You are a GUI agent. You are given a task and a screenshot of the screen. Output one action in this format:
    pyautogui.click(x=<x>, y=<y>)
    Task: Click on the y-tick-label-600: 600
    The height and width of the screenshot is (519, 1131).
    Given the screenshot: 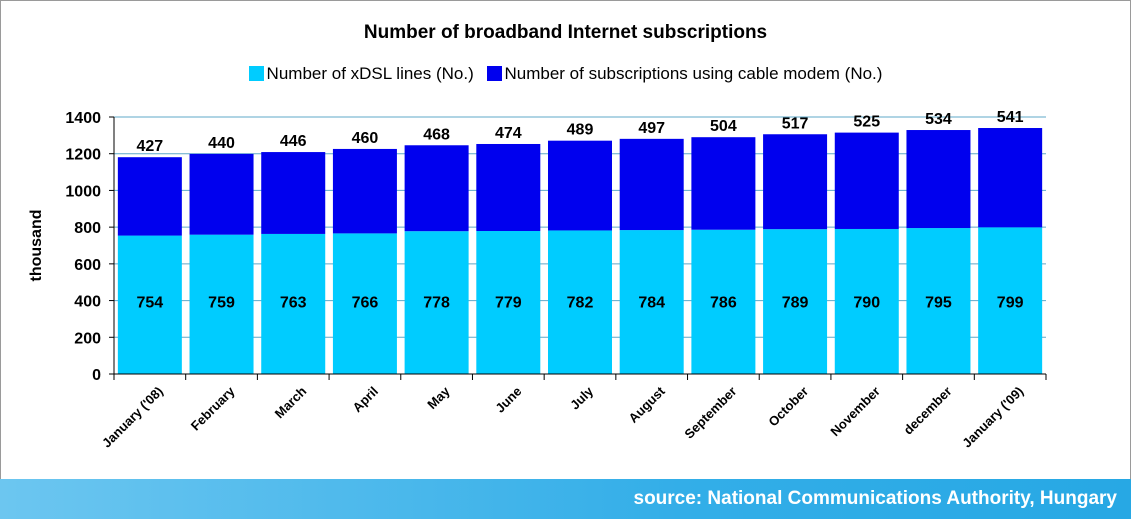 What is the action you would take?
    pyautogui.click(x=87, y=265)
    